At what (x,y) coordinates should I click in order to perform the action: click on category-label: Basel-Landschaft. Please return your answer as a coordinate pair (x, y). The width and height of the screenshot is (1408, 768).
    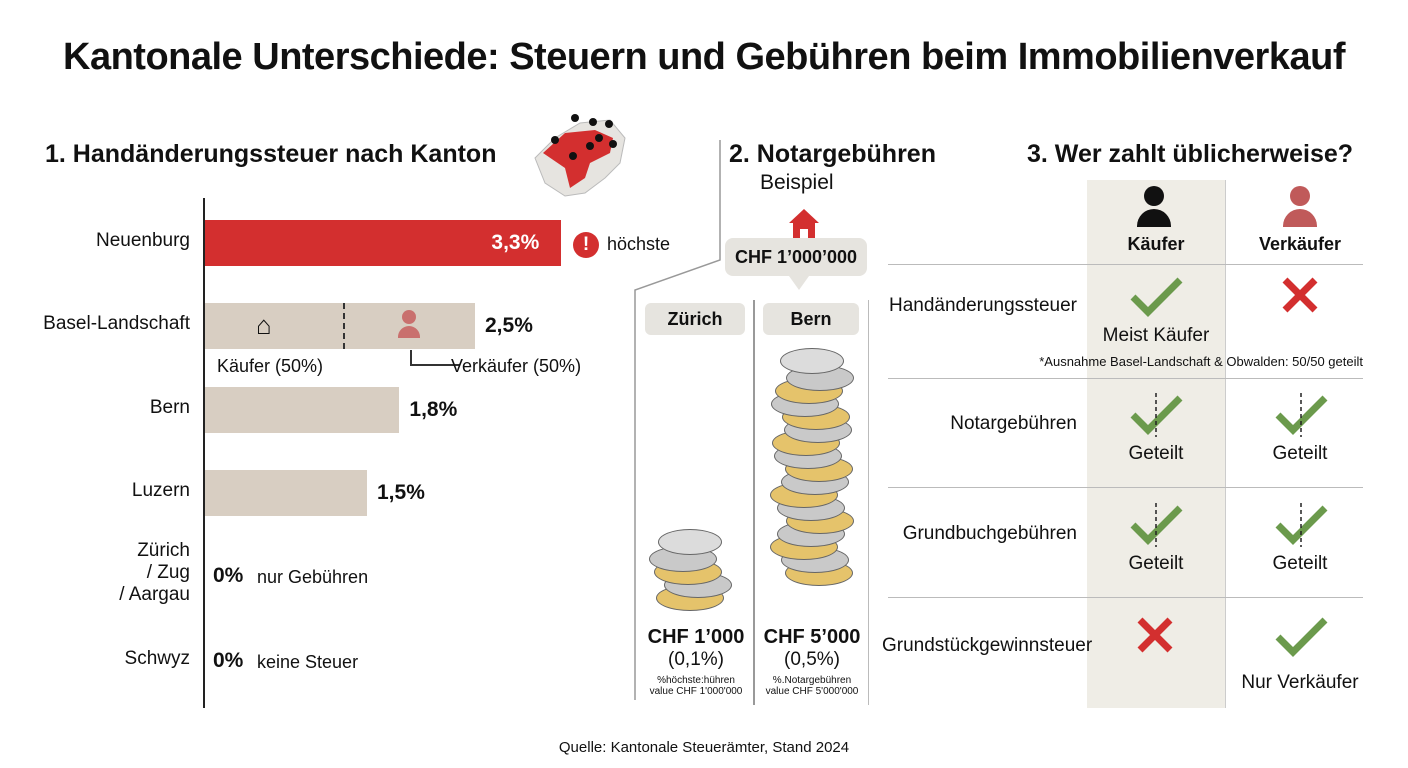
    Looking at the image, I should click on (116, 323).